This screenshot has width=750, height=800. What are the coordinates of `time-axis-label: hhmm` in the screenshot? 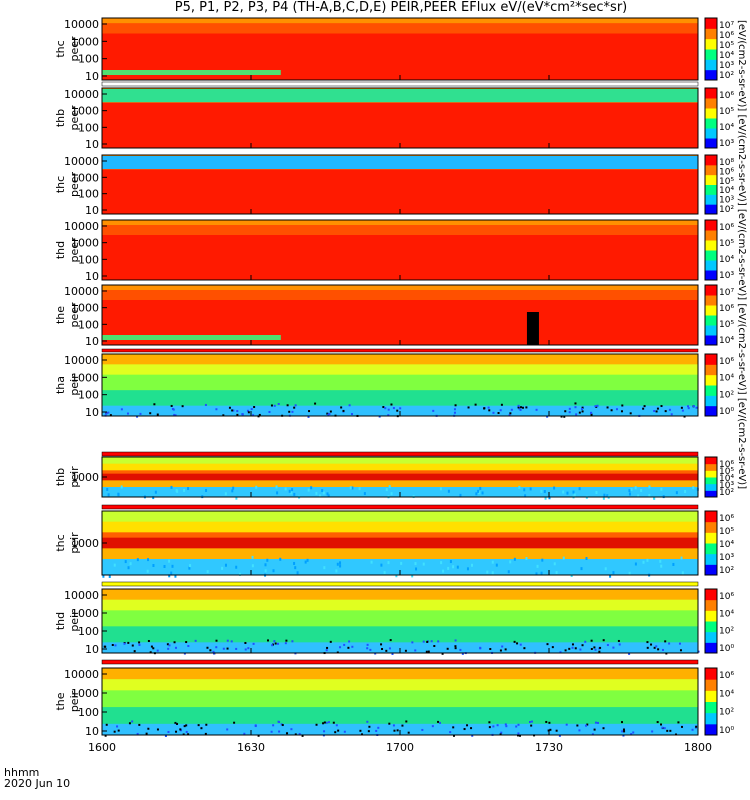 It's located at (22, 772).